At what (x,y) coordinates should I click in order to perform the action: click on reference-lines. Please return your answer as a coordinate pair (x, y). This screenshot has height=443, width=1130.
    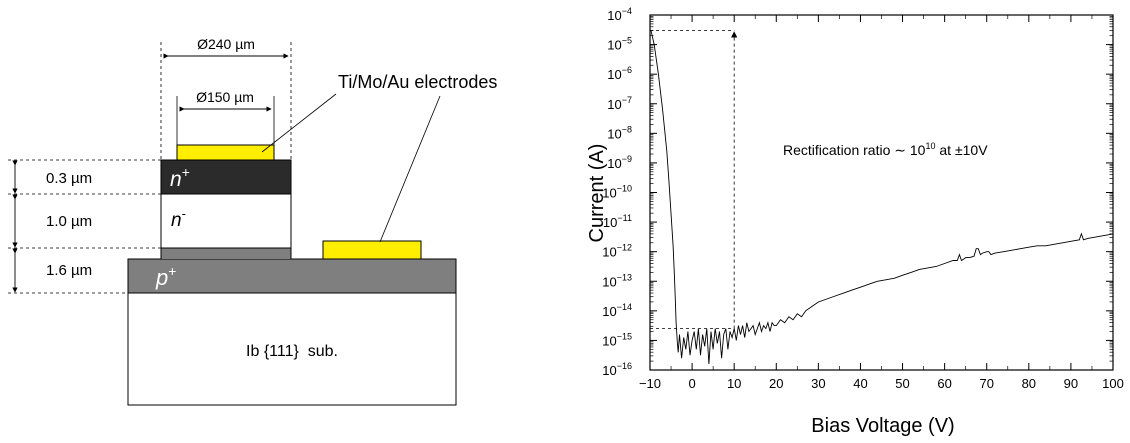
    Looking at the image, I should click on (694, 180).